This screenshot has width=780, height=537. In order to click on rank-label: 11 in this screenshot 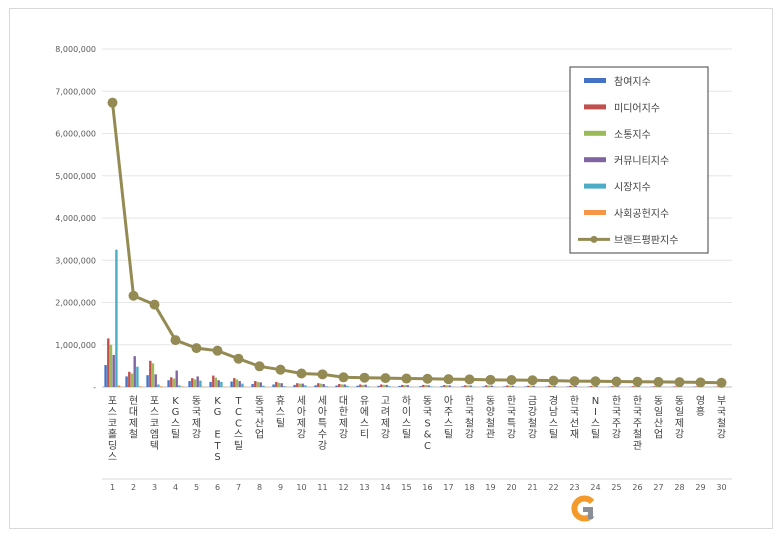, I will do `click(322, 487)`.